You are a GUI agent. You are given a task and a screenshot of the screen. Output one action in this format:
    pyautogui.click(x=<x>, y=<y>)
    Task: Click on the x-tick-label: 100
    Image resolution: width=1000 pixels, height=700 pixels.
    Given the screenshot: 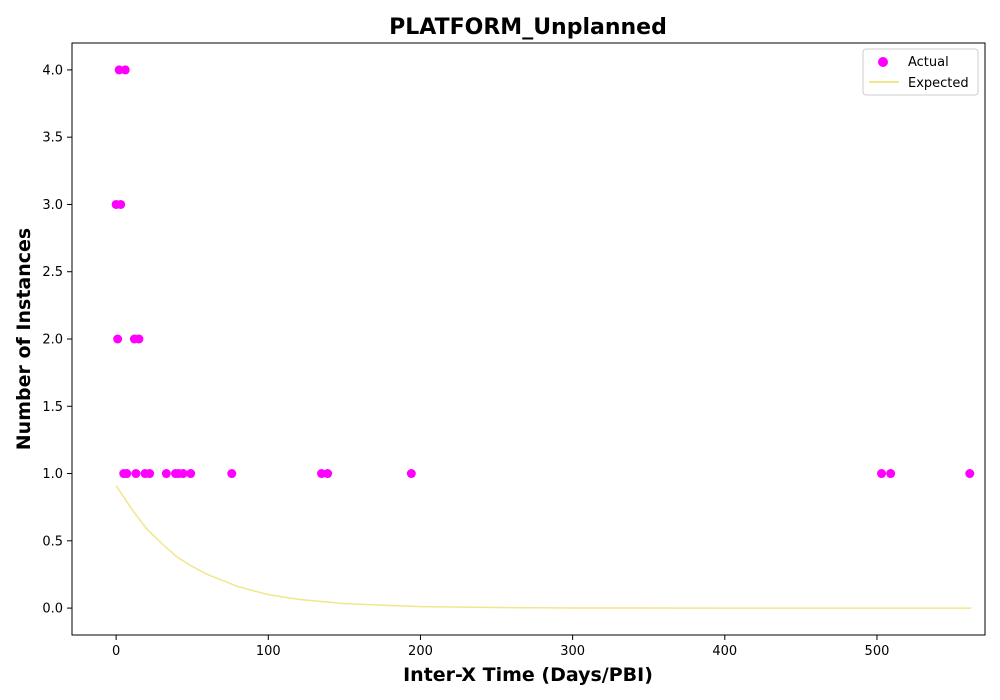 What is the action you would take?
    pyautogui.click(x=268, y=651)
    